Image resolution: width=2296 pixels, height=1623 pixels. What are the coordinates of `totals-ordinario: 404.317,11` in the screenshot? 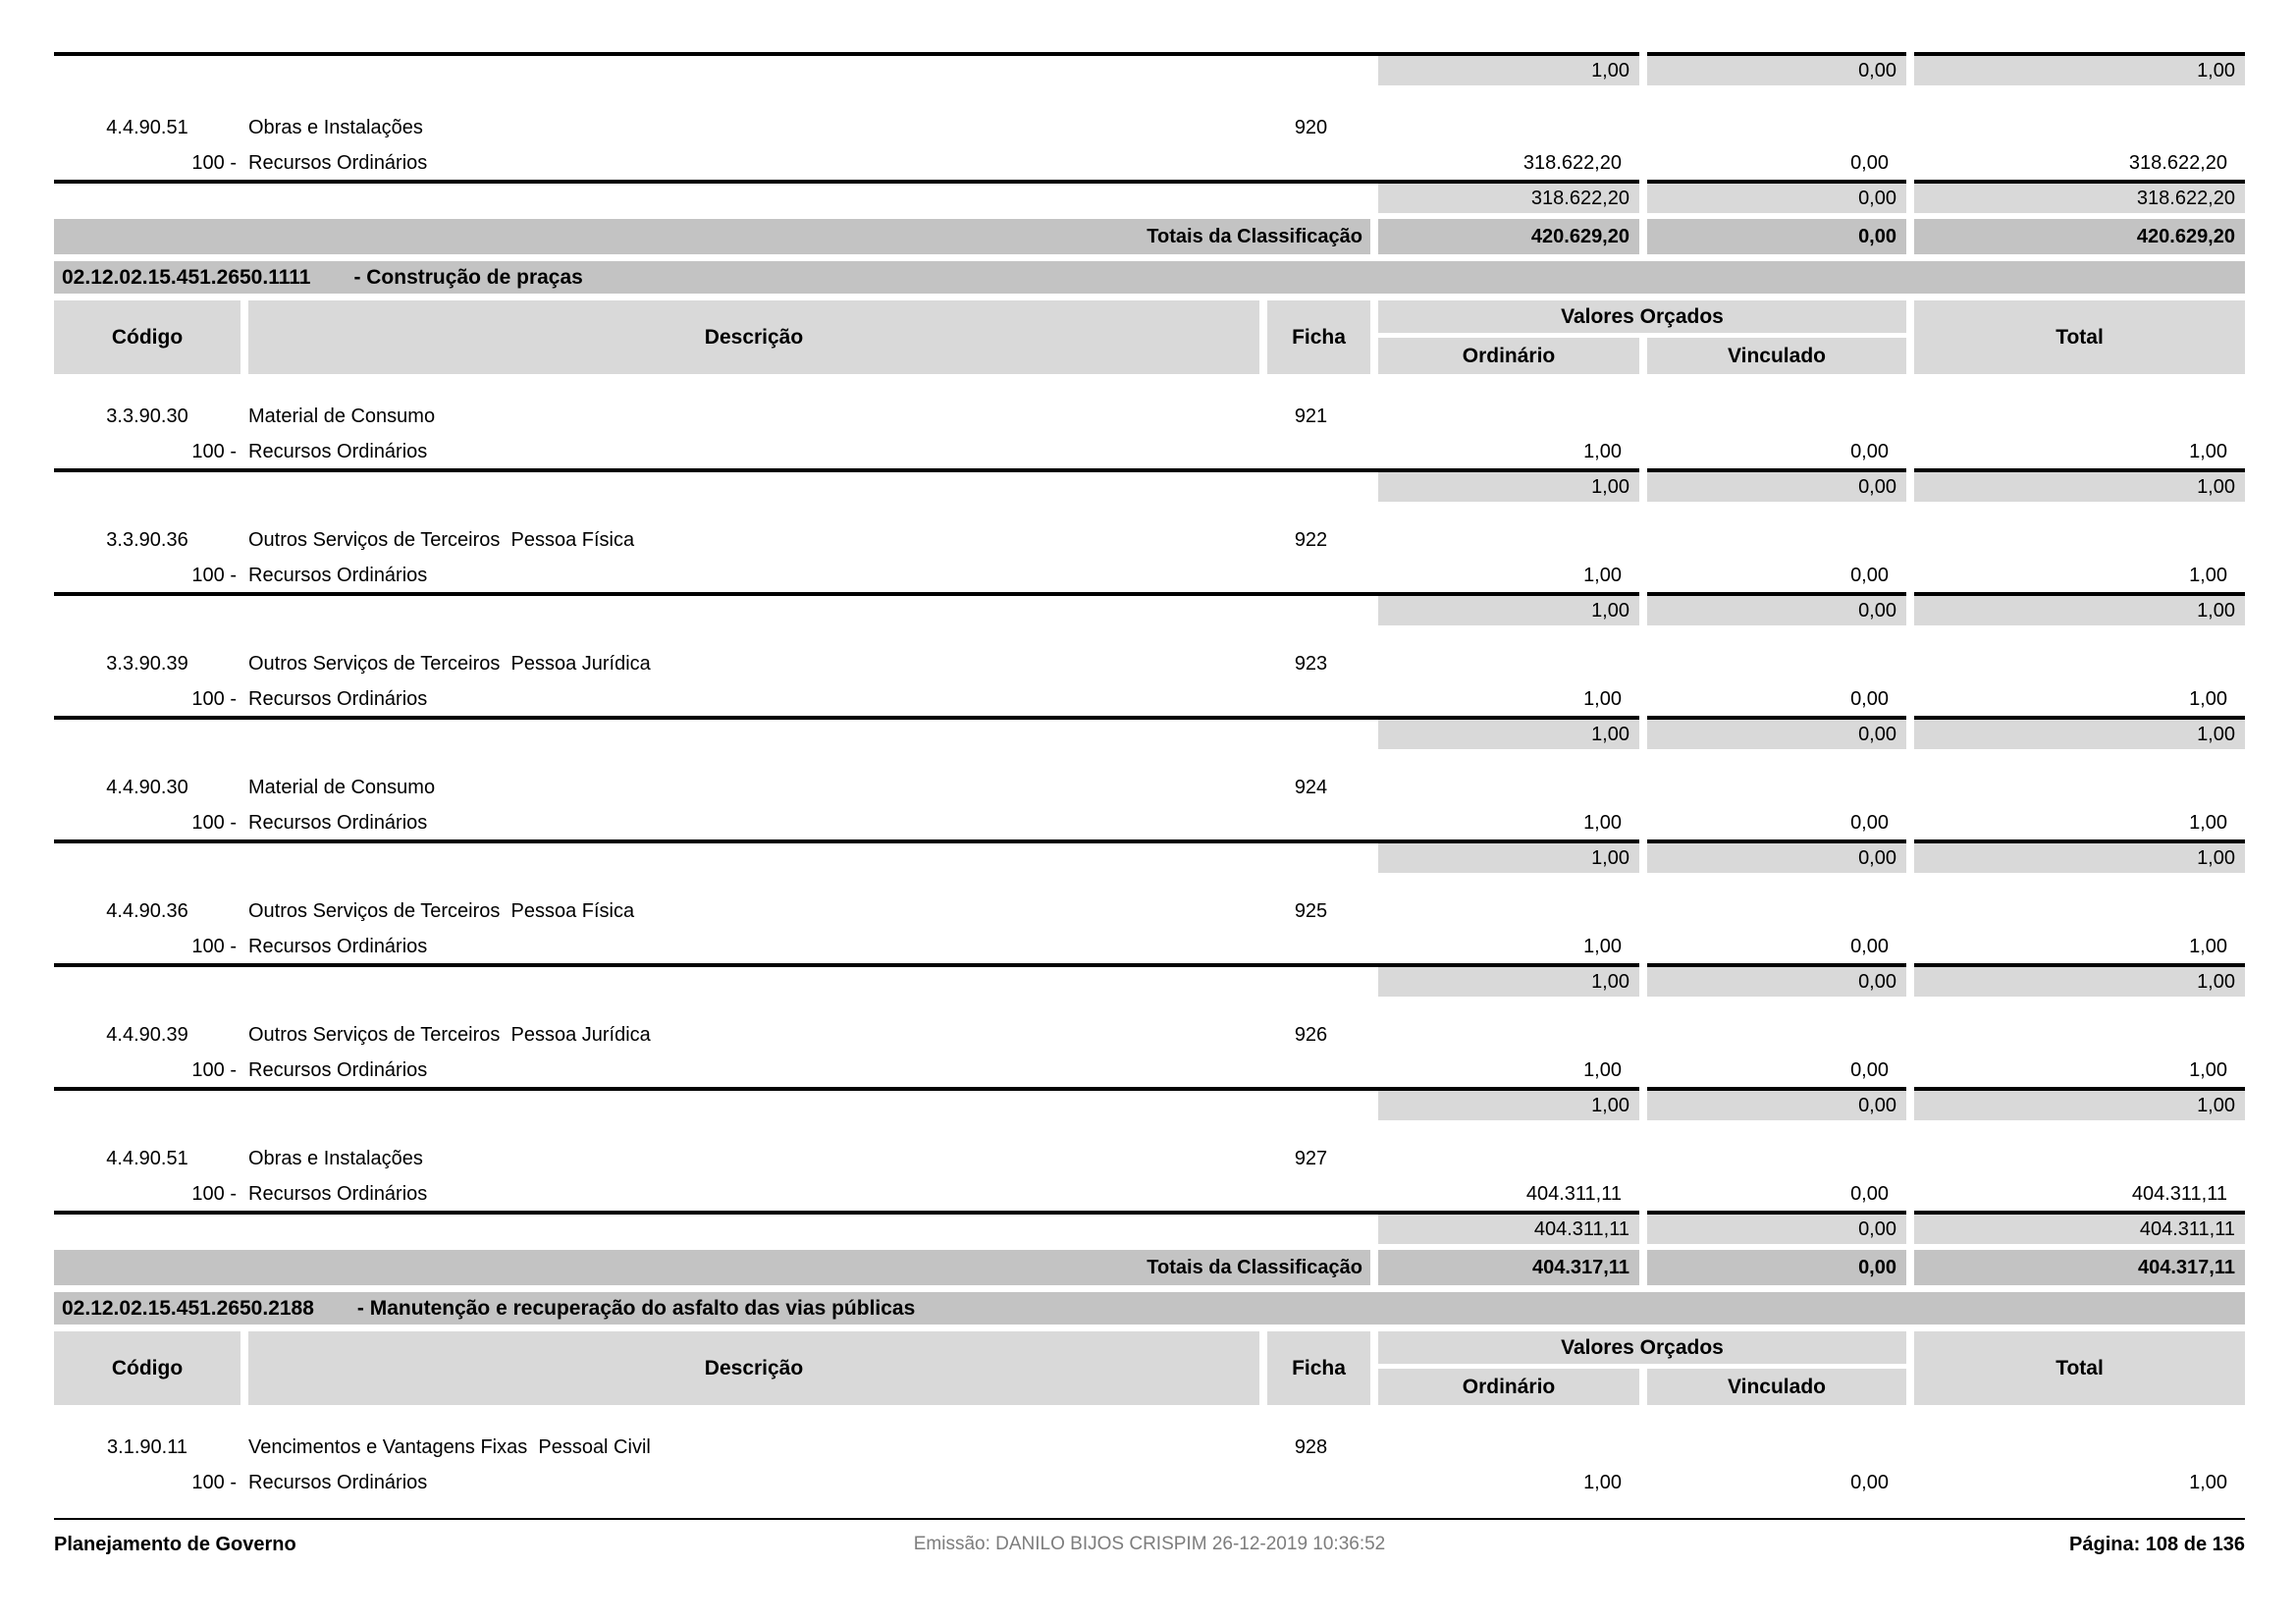 It's located at (1508, 1267).